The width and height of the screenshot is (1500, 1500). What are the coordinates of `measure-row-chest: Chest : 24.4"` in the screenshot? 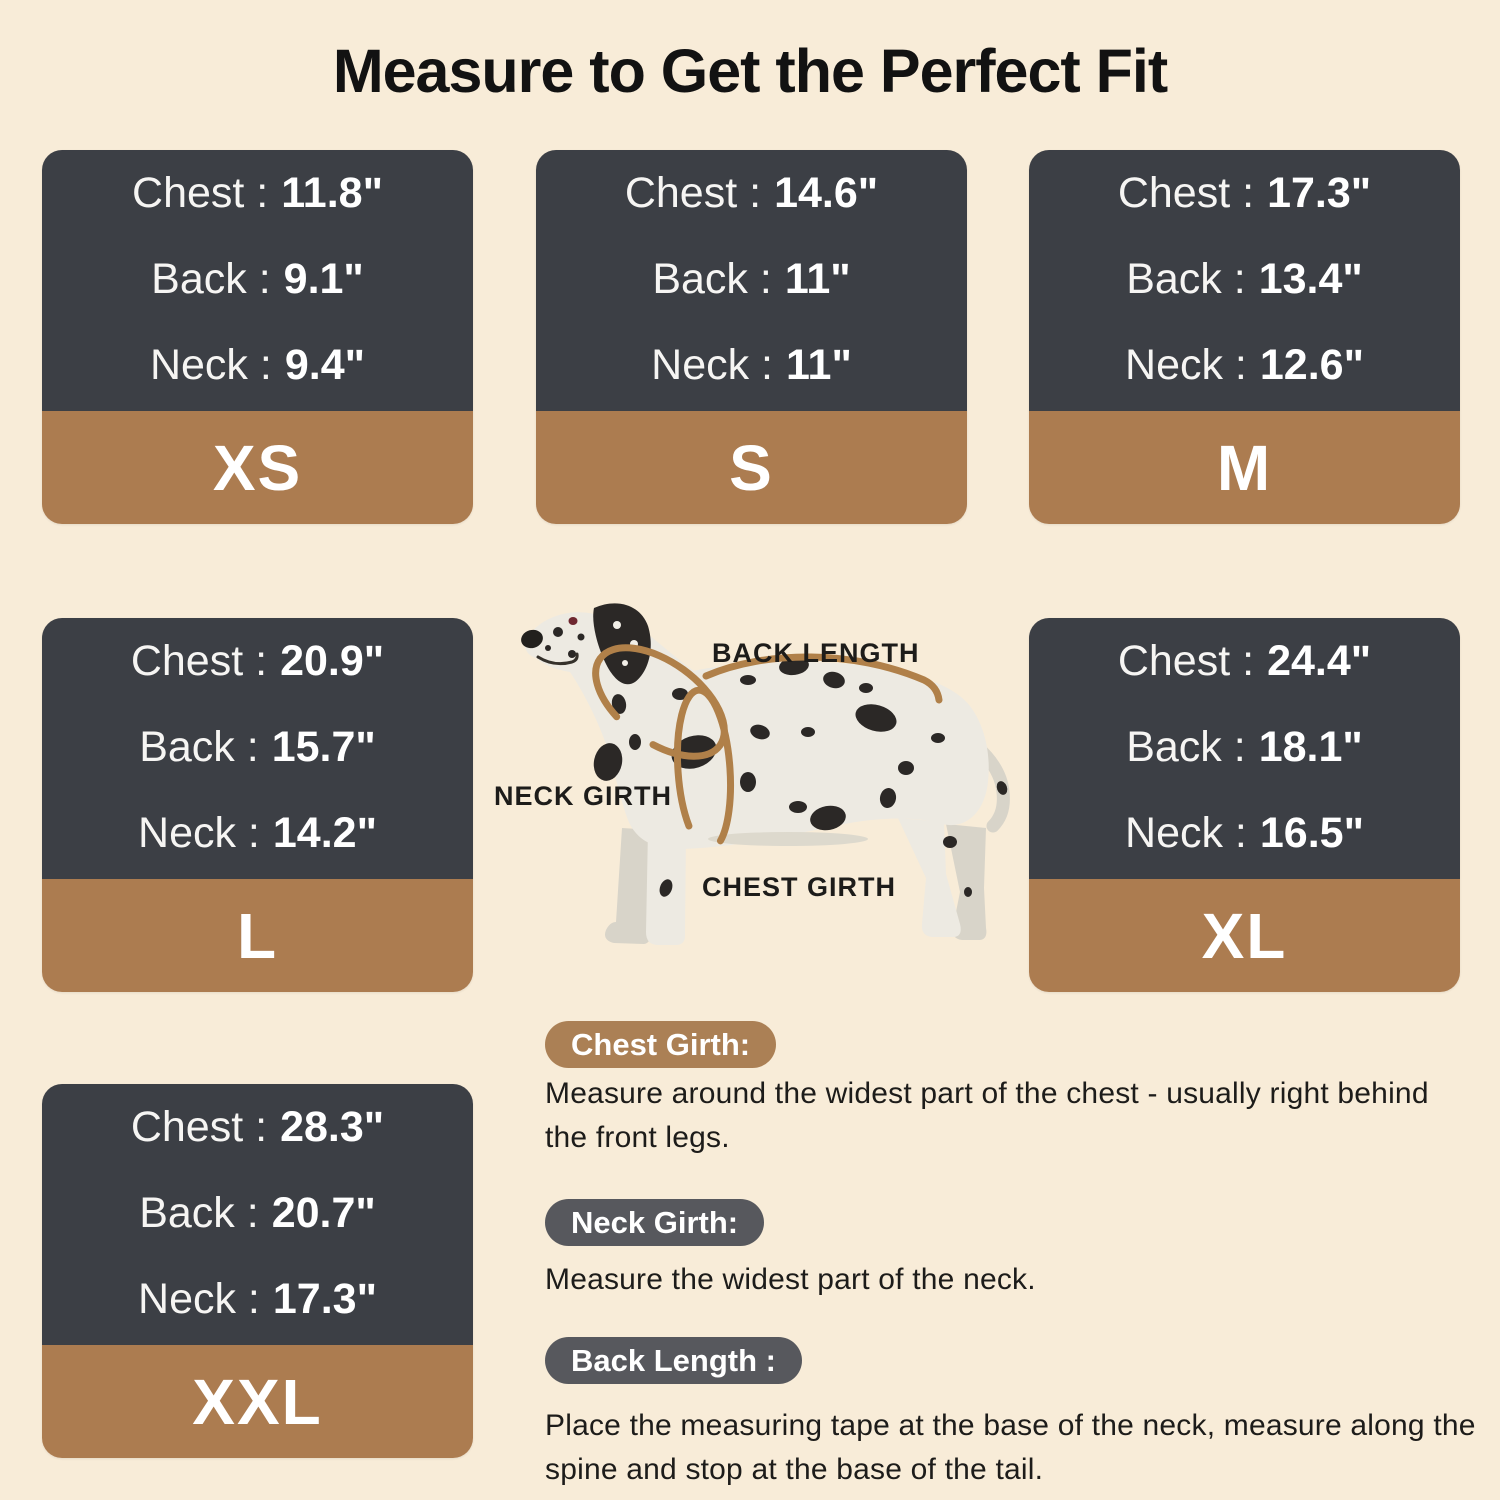 It's located at (1244, 661).